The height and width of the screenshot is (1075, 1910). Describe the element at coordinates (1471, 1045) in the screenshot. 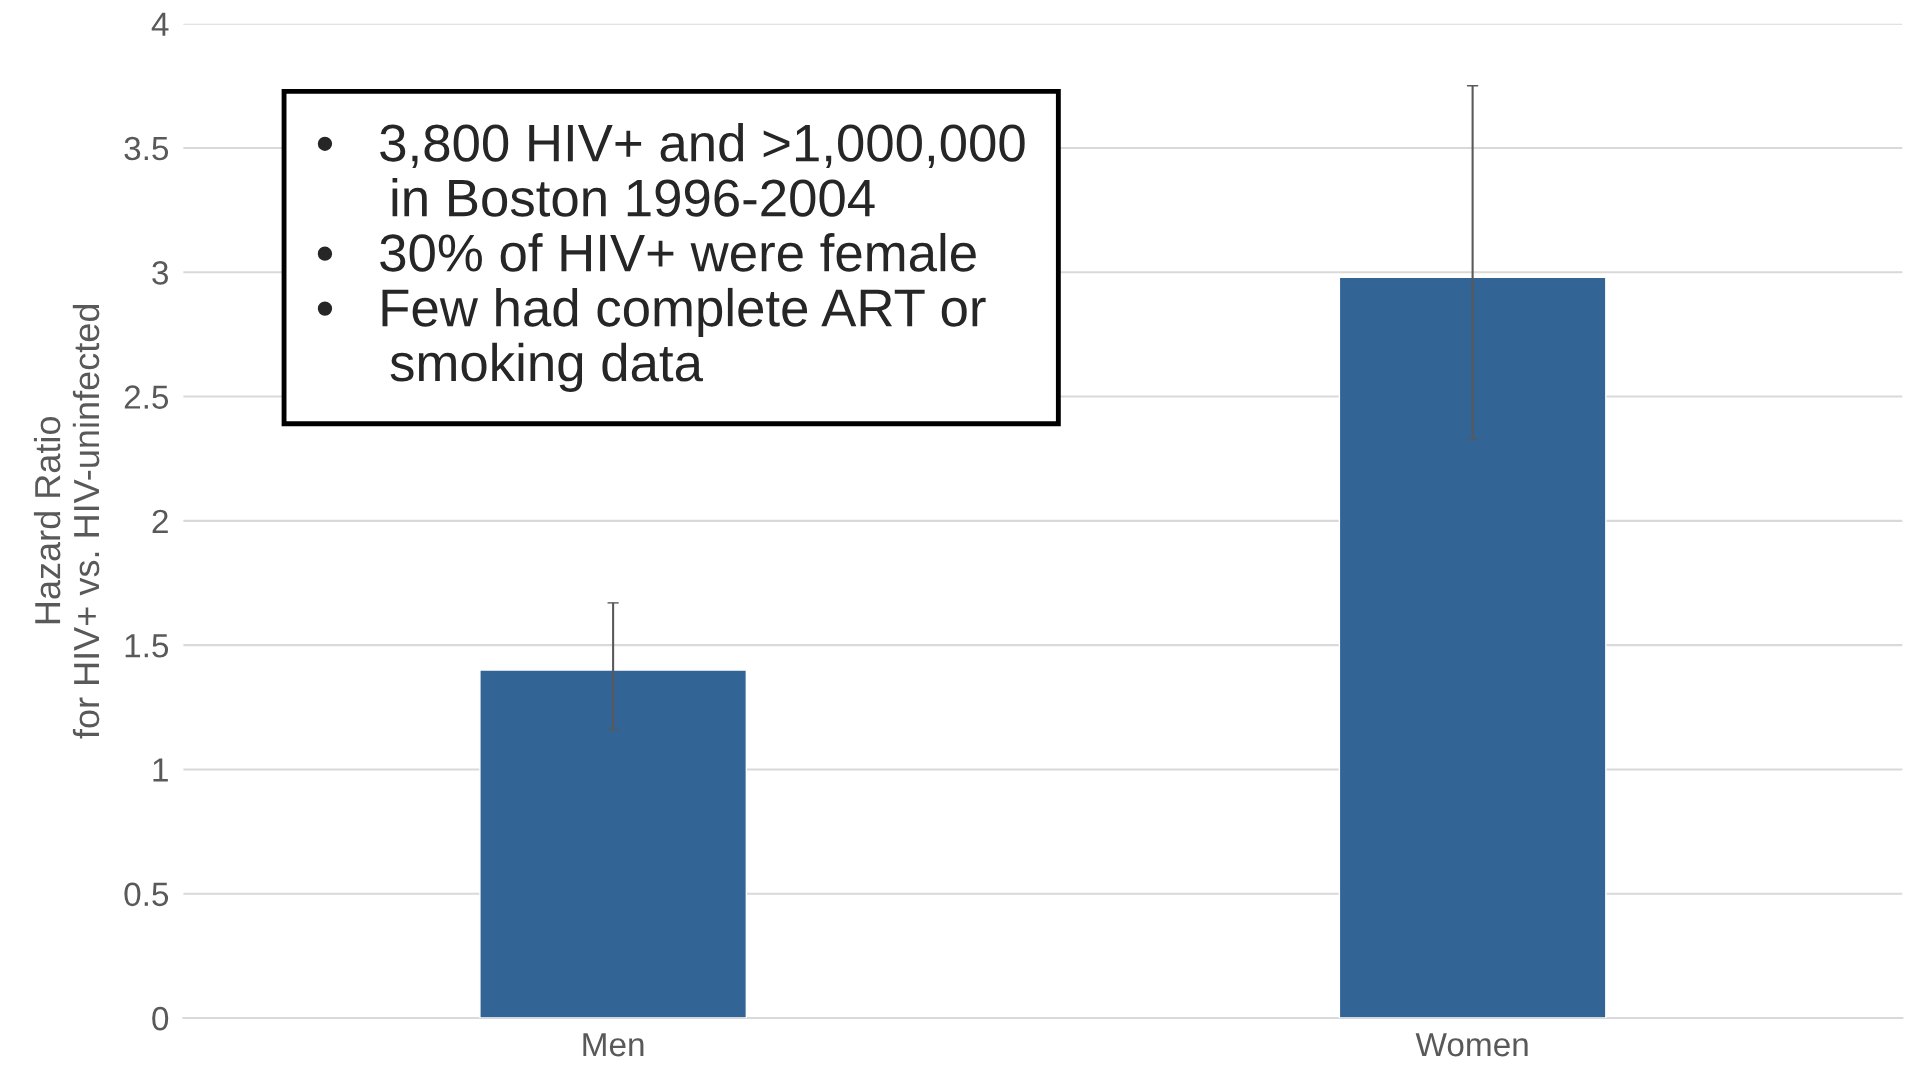

I see `x-tick-label: Women` at that location.